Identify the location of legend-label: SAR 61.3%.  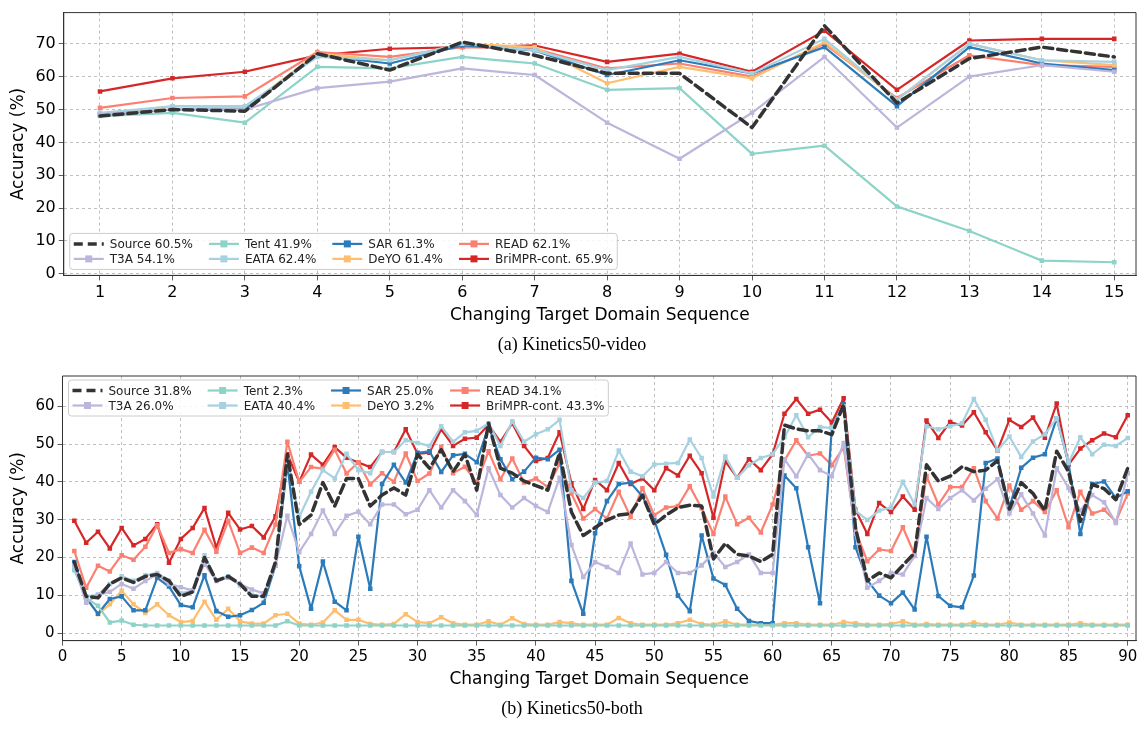
(401, 244).